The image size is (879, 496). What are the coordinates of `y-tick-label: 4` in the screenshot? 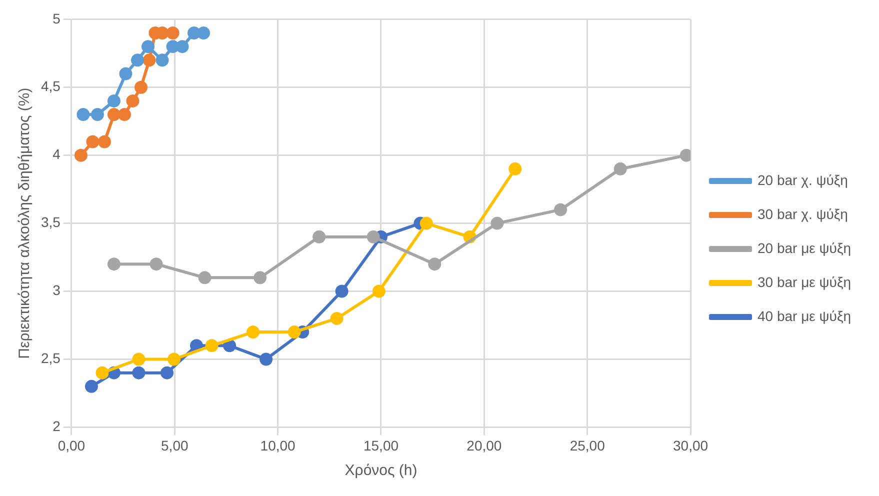 It's located at (56, 154).